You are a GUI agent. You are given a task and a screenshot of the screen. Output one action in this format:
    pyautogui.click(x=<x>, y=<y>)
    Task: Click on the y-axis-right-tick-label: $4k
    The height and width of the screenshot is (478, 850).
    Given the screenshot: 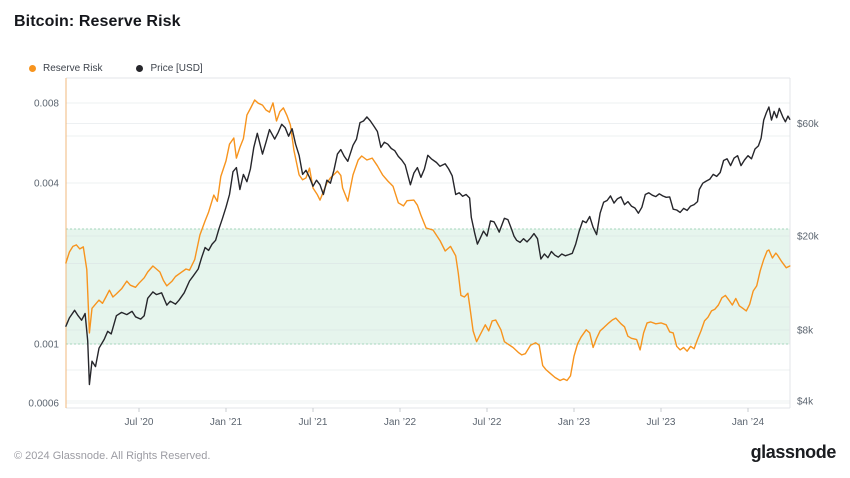 What is the action you would take?
    pyautogui.click(x=805, y=402)
    